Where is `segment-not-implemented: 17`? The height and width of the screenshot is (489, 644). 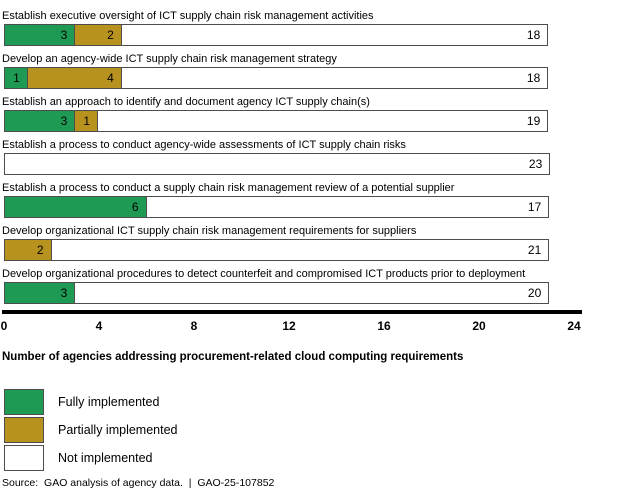 segment-not-implemented: 17 is located at coordinates (347, 207).